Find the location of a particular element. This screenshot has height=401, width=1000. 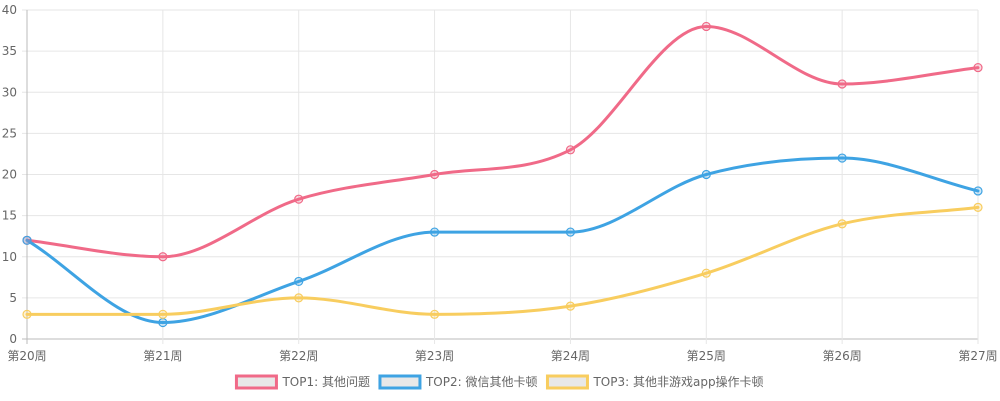

x-tick-label: 第22周 is located at coordinates (298, 356).